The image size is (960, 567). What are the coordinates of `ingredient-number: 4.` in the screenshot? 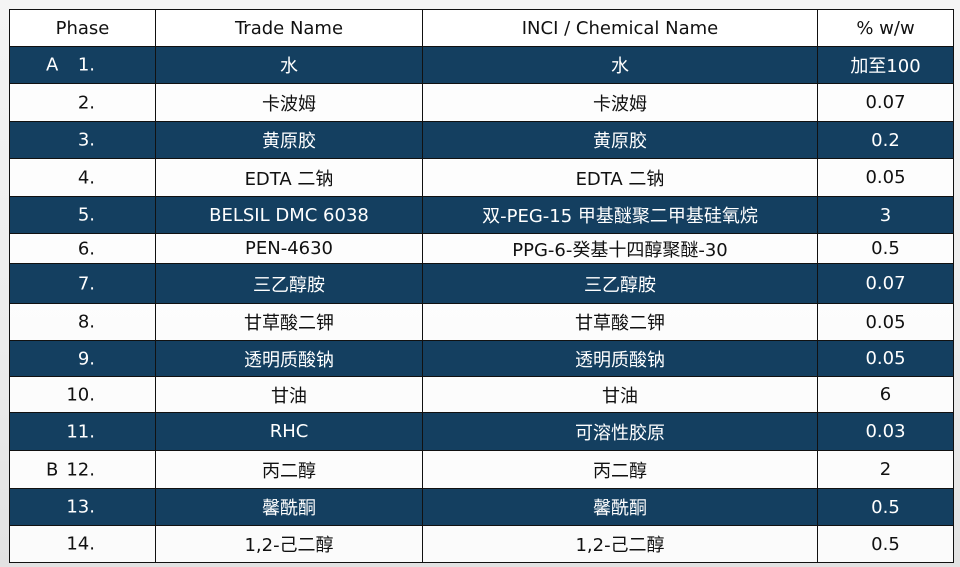 It's located at (86, 177).